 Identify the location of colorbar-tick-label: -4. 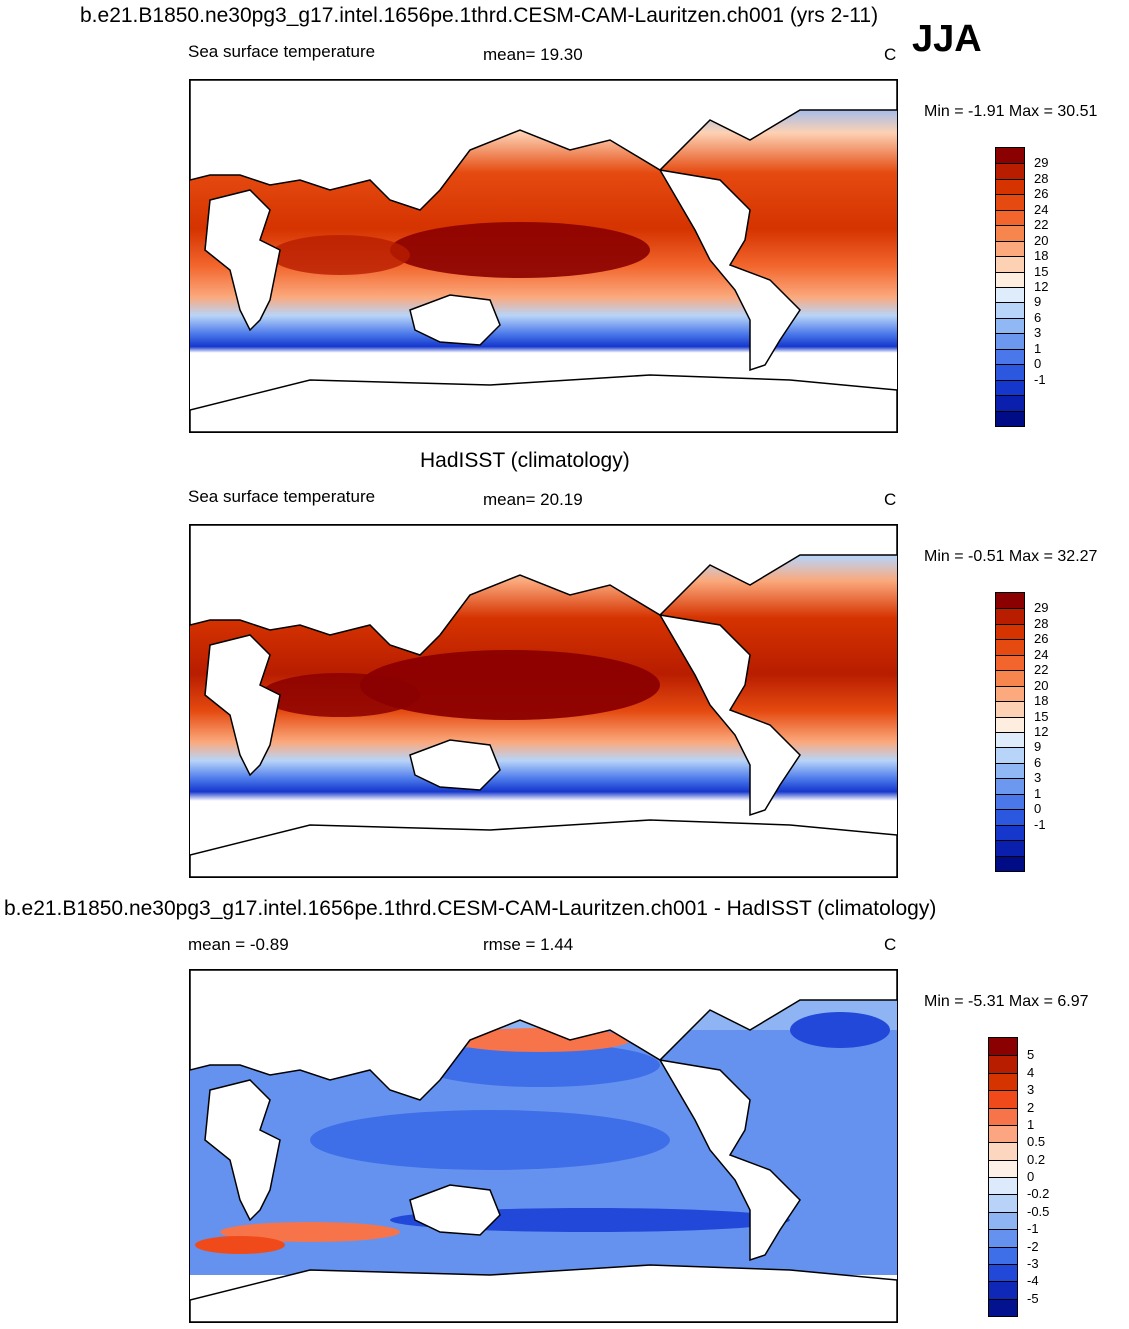
(1033, 1281).